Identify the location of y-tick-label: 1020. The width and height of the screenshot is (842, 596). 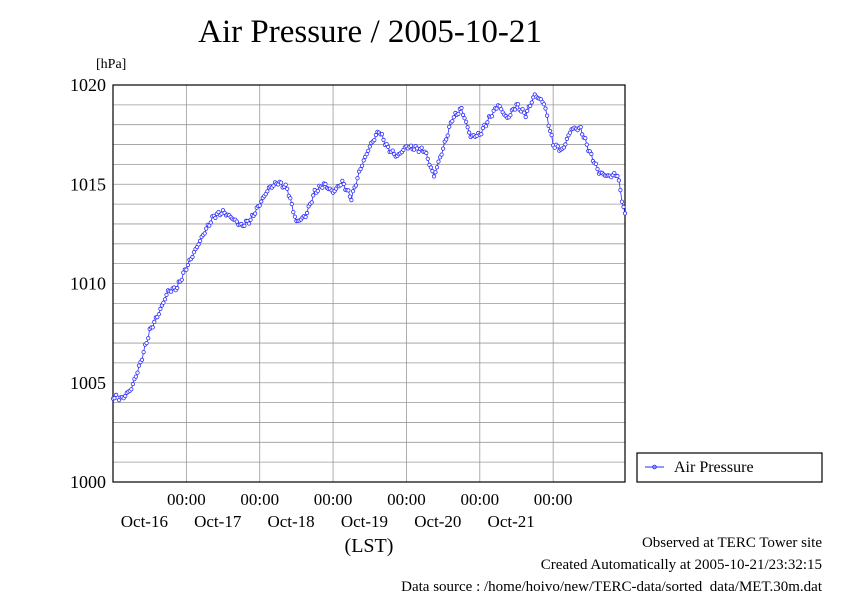
(88, 85).